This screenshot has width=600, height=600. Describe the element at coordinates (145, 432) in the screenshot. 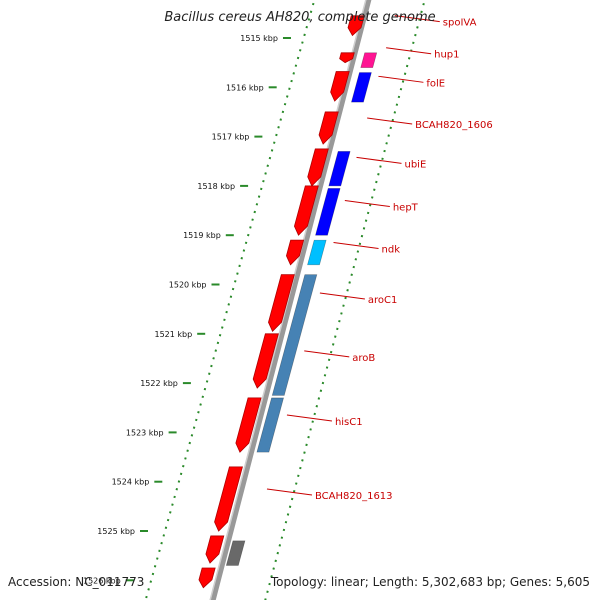

I see `scale-tick-label: 1523 kbp` at that location.